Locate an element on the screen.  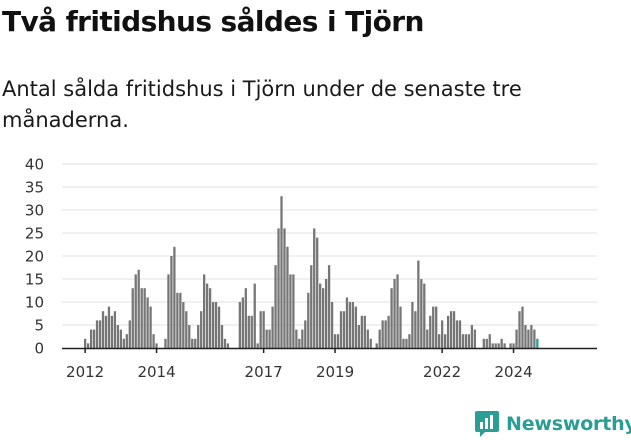
y-tick-label: 35 is located at coordinates (34, 188).